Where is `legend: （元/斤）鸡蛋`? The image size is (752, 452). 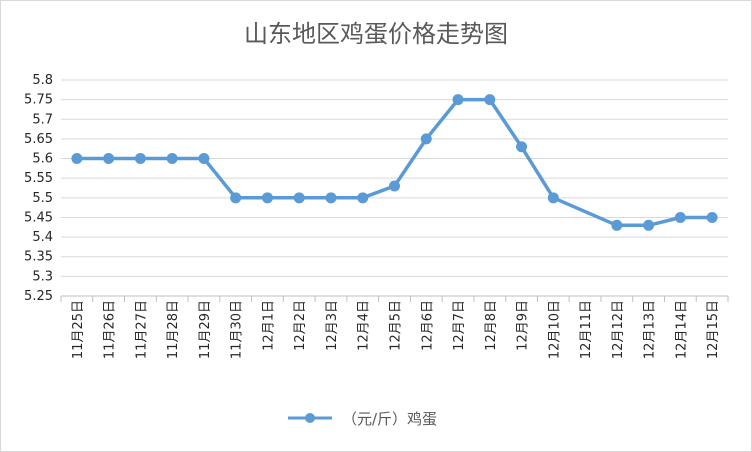 legend: （元/斤）鸡蛋 is located at coordinates (361, 418).